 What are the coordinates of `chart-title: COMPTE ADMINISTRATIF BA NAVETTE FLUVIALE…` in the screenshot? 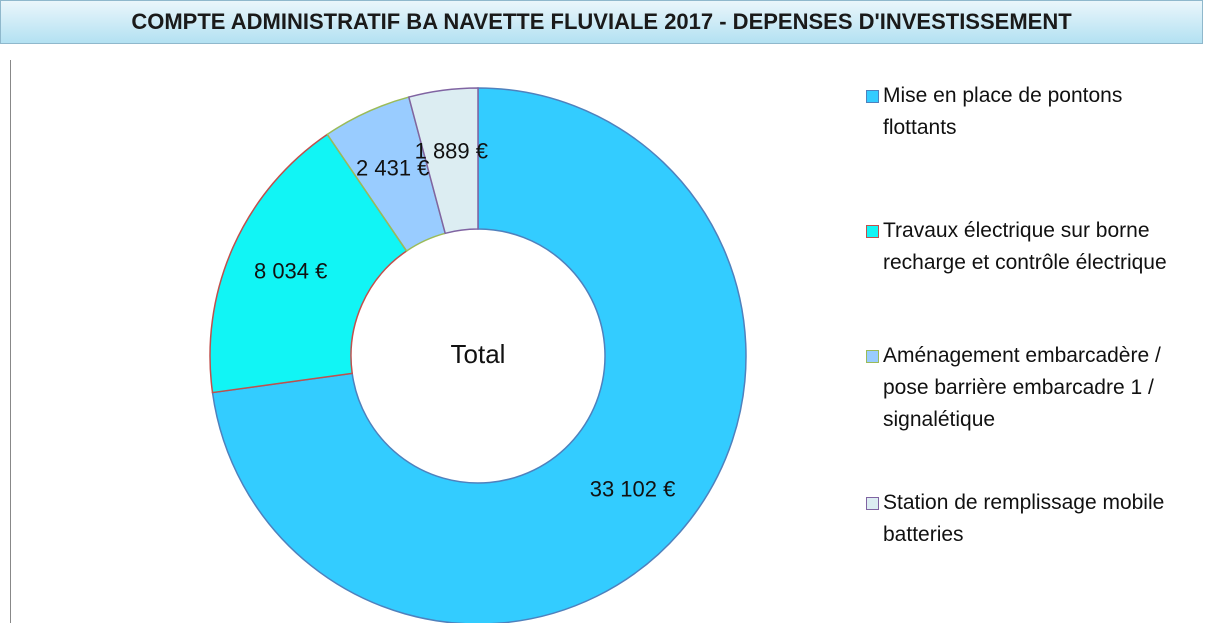 It's located at (601, 22).